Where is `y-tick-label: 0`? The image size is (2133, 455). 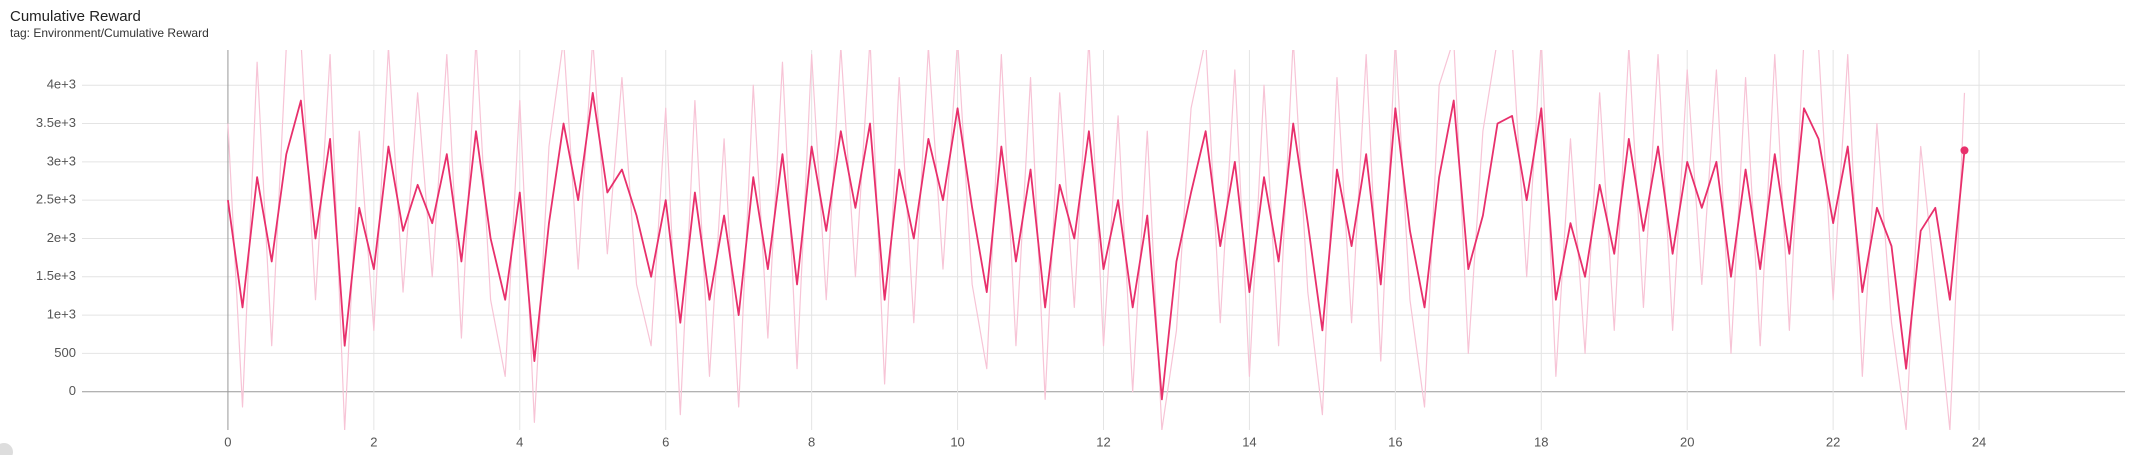
y-tick-label: 0 is located at coordinates (72, 390).